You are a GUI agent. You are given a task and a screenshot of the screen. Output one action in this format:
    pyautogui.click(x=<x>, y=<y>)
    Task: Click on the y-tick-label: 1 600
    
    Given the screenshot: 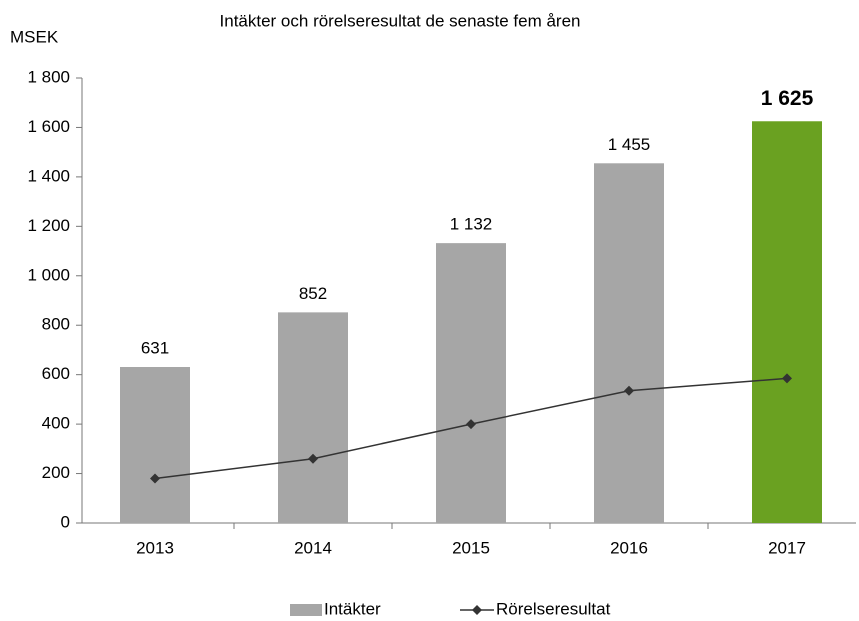 What is the action you would take?
    pyautogui.click(x=48, y=126)
    